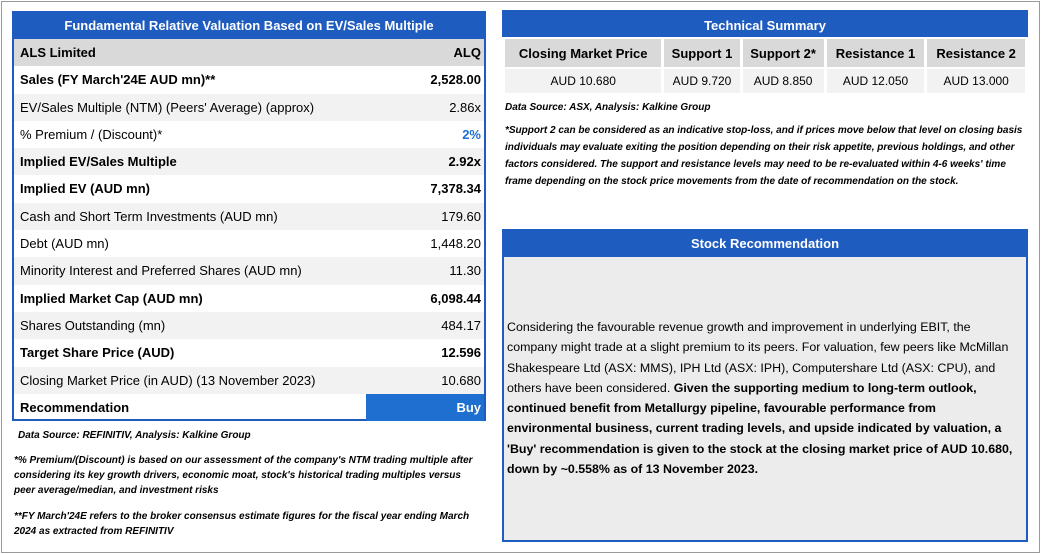 The height and width of the screenshot is (554, 1041). What do you see at coordinates (58, 52) in the screenshot?
I see `header-cell: ALS Limited` at bounding box center [58, 52].